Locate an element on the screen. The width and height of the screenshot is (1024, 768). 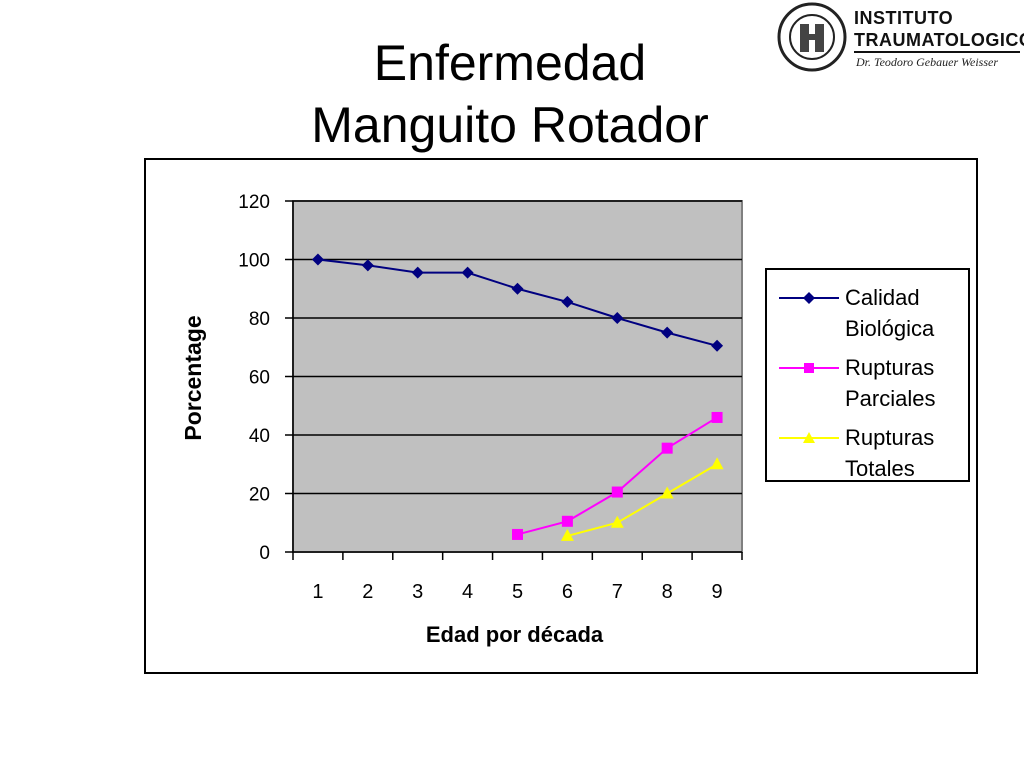
legend-swatch-square is located at coordinates (809, 368).